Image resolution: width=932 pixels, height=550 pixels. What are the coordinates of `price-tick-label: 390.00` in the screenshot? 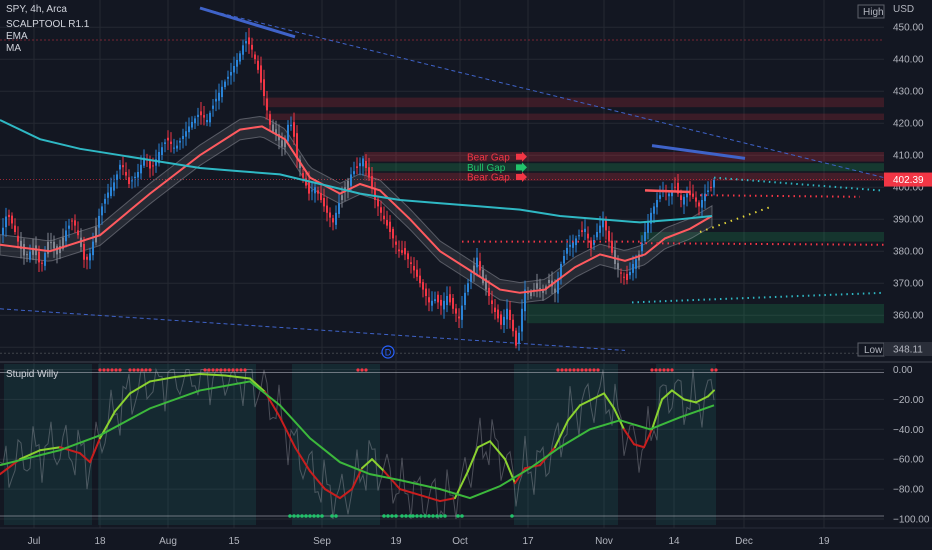 It's located at (908, 220).